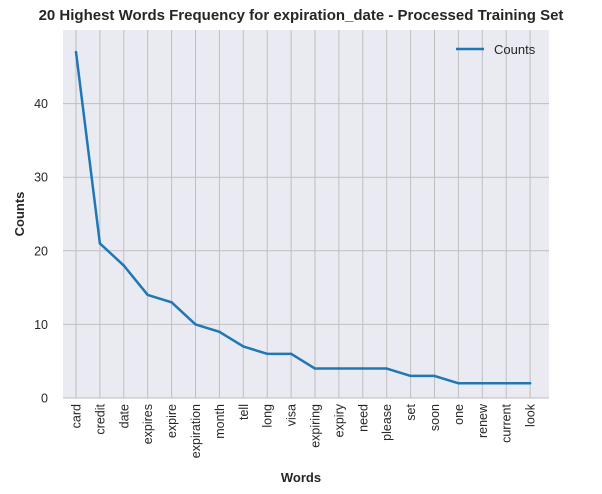 This screenshot has width=602, height=494. Describe the element at coordinates (435, 417) in the screenshot. I see `x-tick-label: soon` at that location.